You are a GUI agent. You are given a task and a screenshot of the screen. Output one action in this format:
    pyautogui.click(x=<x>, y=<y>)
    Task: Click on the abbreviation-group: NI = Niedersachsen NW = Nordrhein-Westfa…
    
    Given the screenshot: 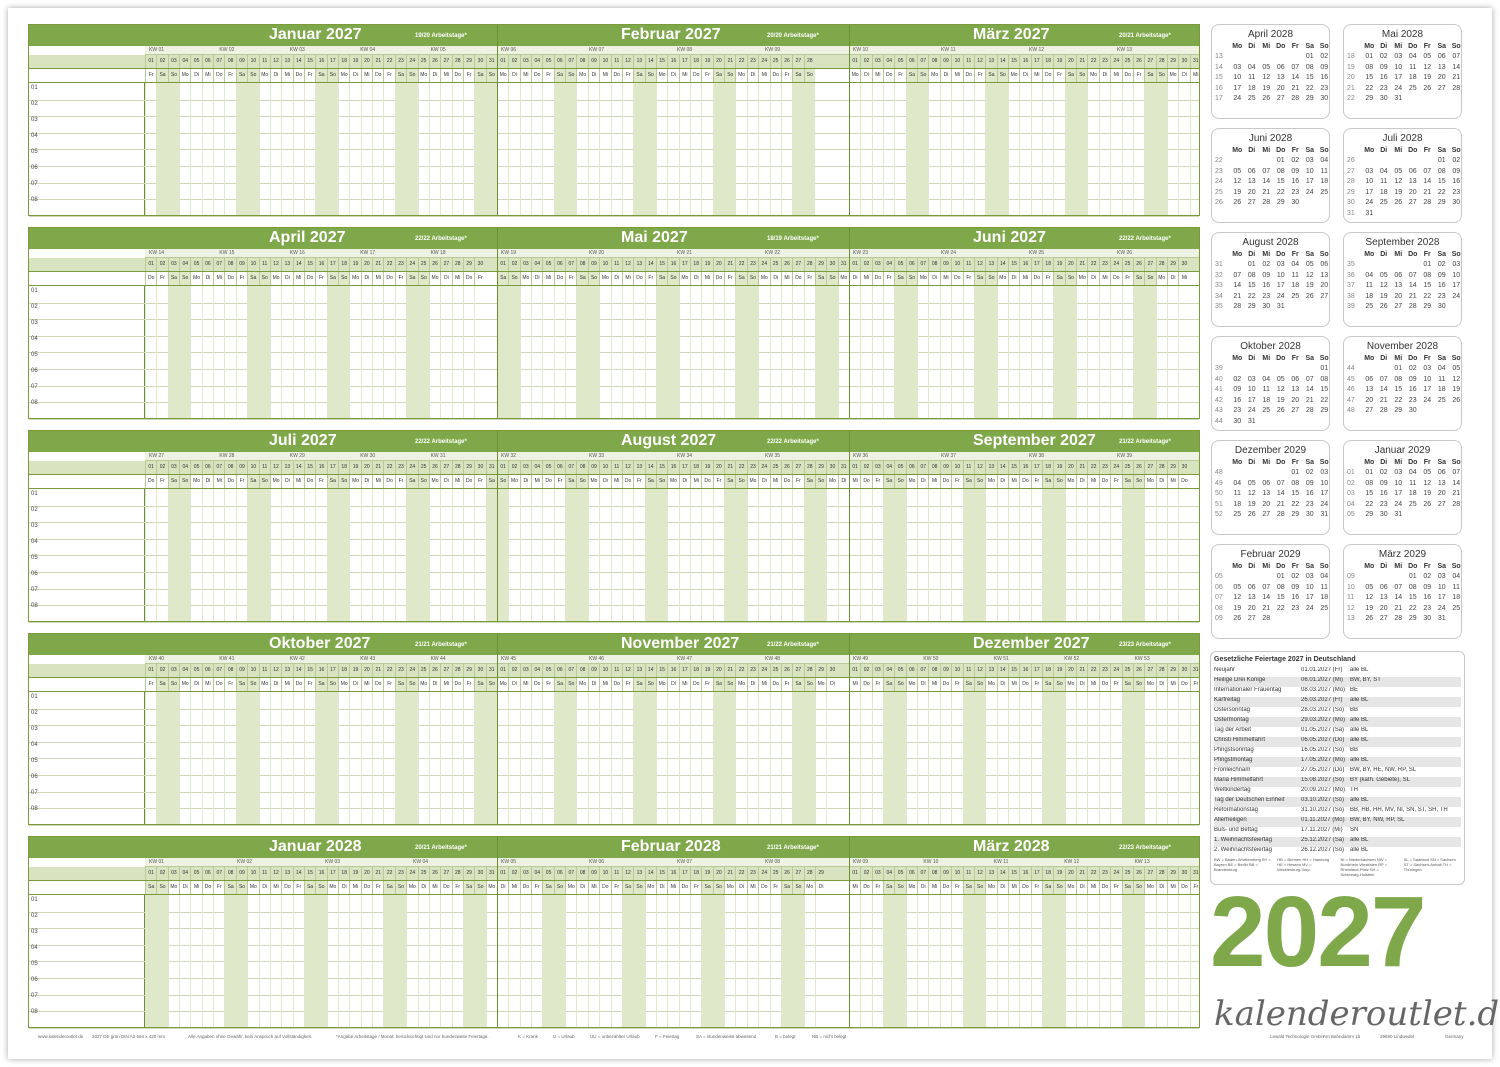 What is the action you would take?
    pyautogui.click(x=1364, y=867)
    